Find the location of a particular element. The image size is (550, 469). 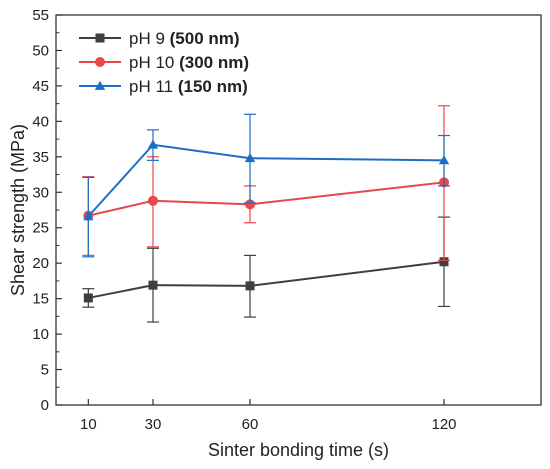

y-tick-label: 35 is located at coordinates (40, 157).